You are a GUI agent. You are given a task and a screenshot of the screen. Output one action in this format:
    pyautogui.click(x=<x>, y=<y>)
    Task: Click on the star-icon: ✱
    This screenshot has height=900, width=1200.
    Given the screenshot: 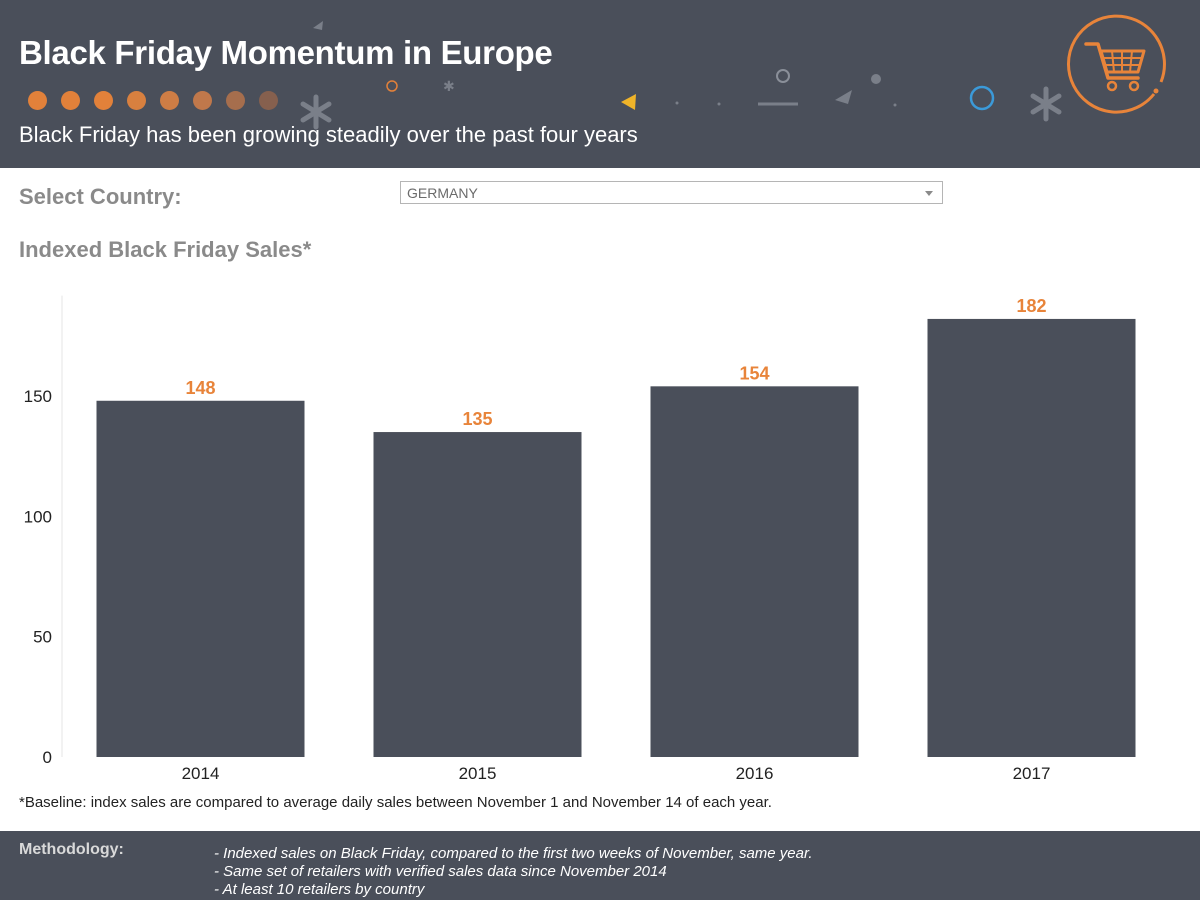 What is the action you would take?
    pyautogui.click(x=449, y=87)
    